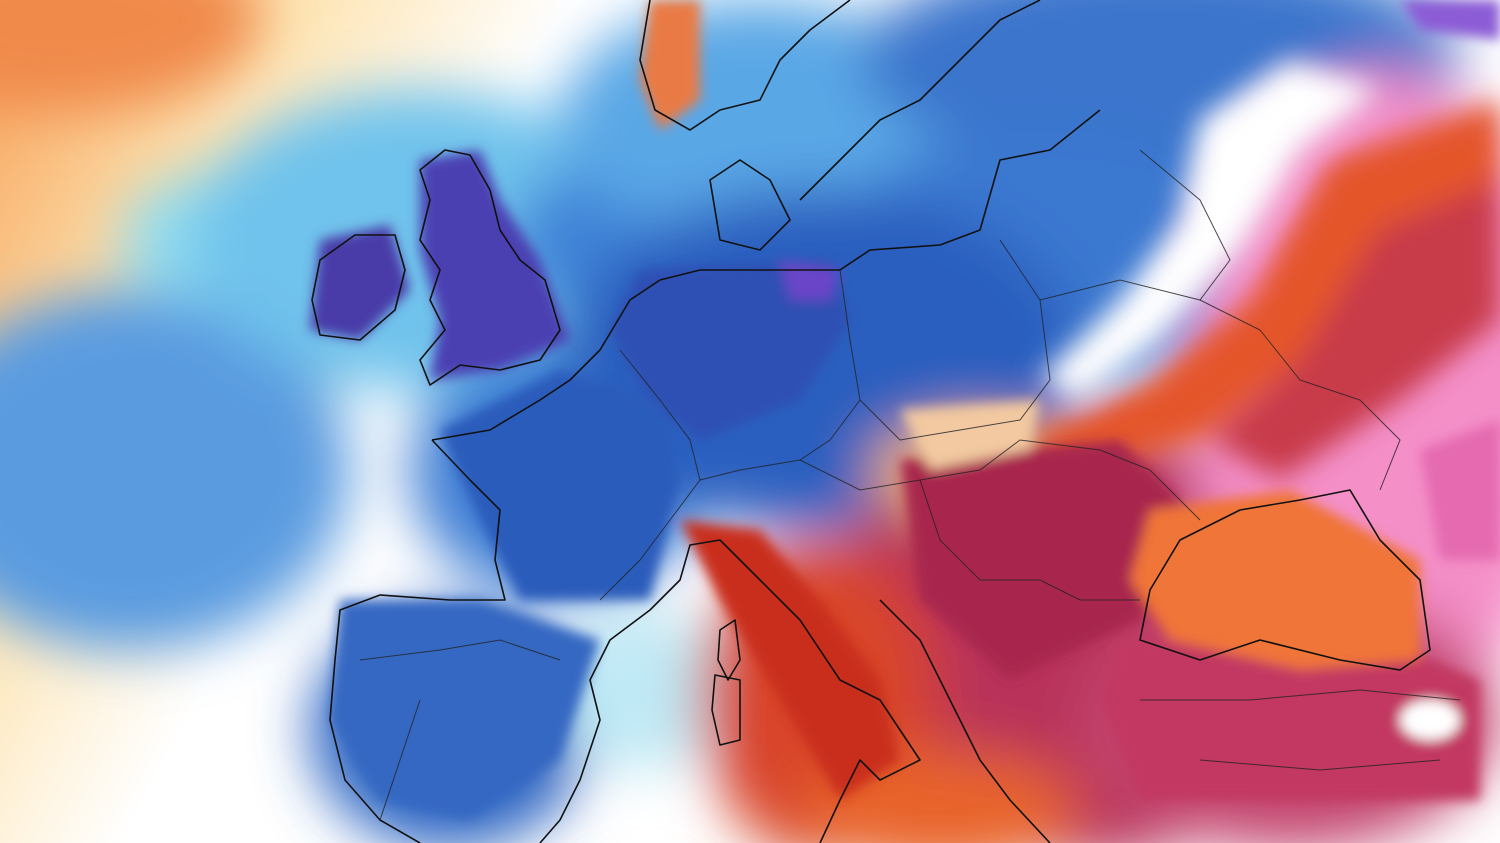 The height and width of the screenshot is (843, 1500). I want to click on coast-sweden, so click(920, 100).